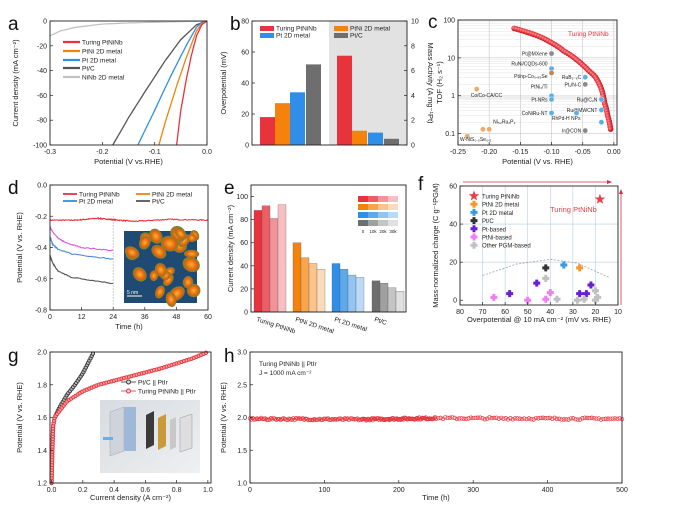  What do you see at coordinates (130, 429) in the screenshot?
I see `flow-plate` at bounding box center [130, 429].